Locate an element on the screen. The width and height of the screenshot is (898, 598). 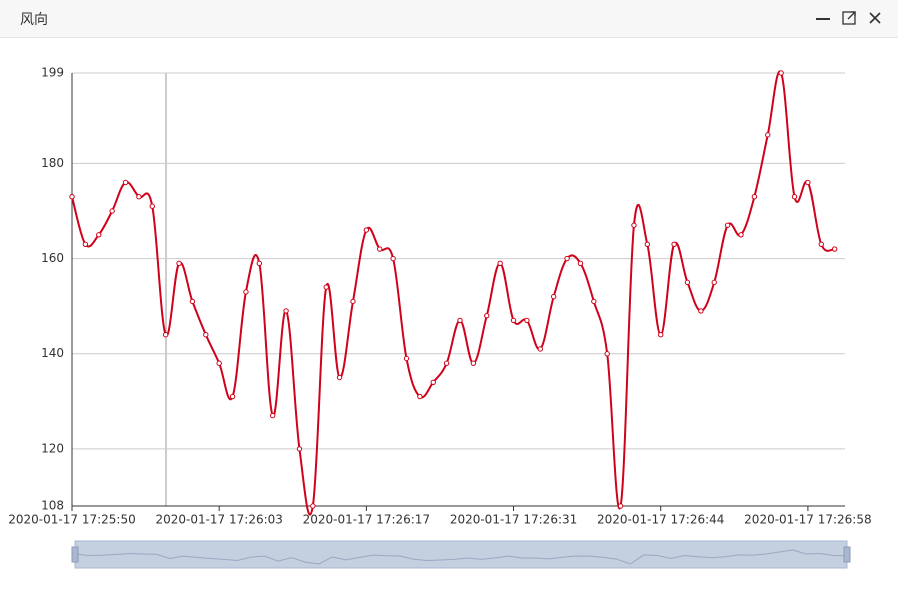
y-tick-label: 108 is located at coordinates (52, 506).